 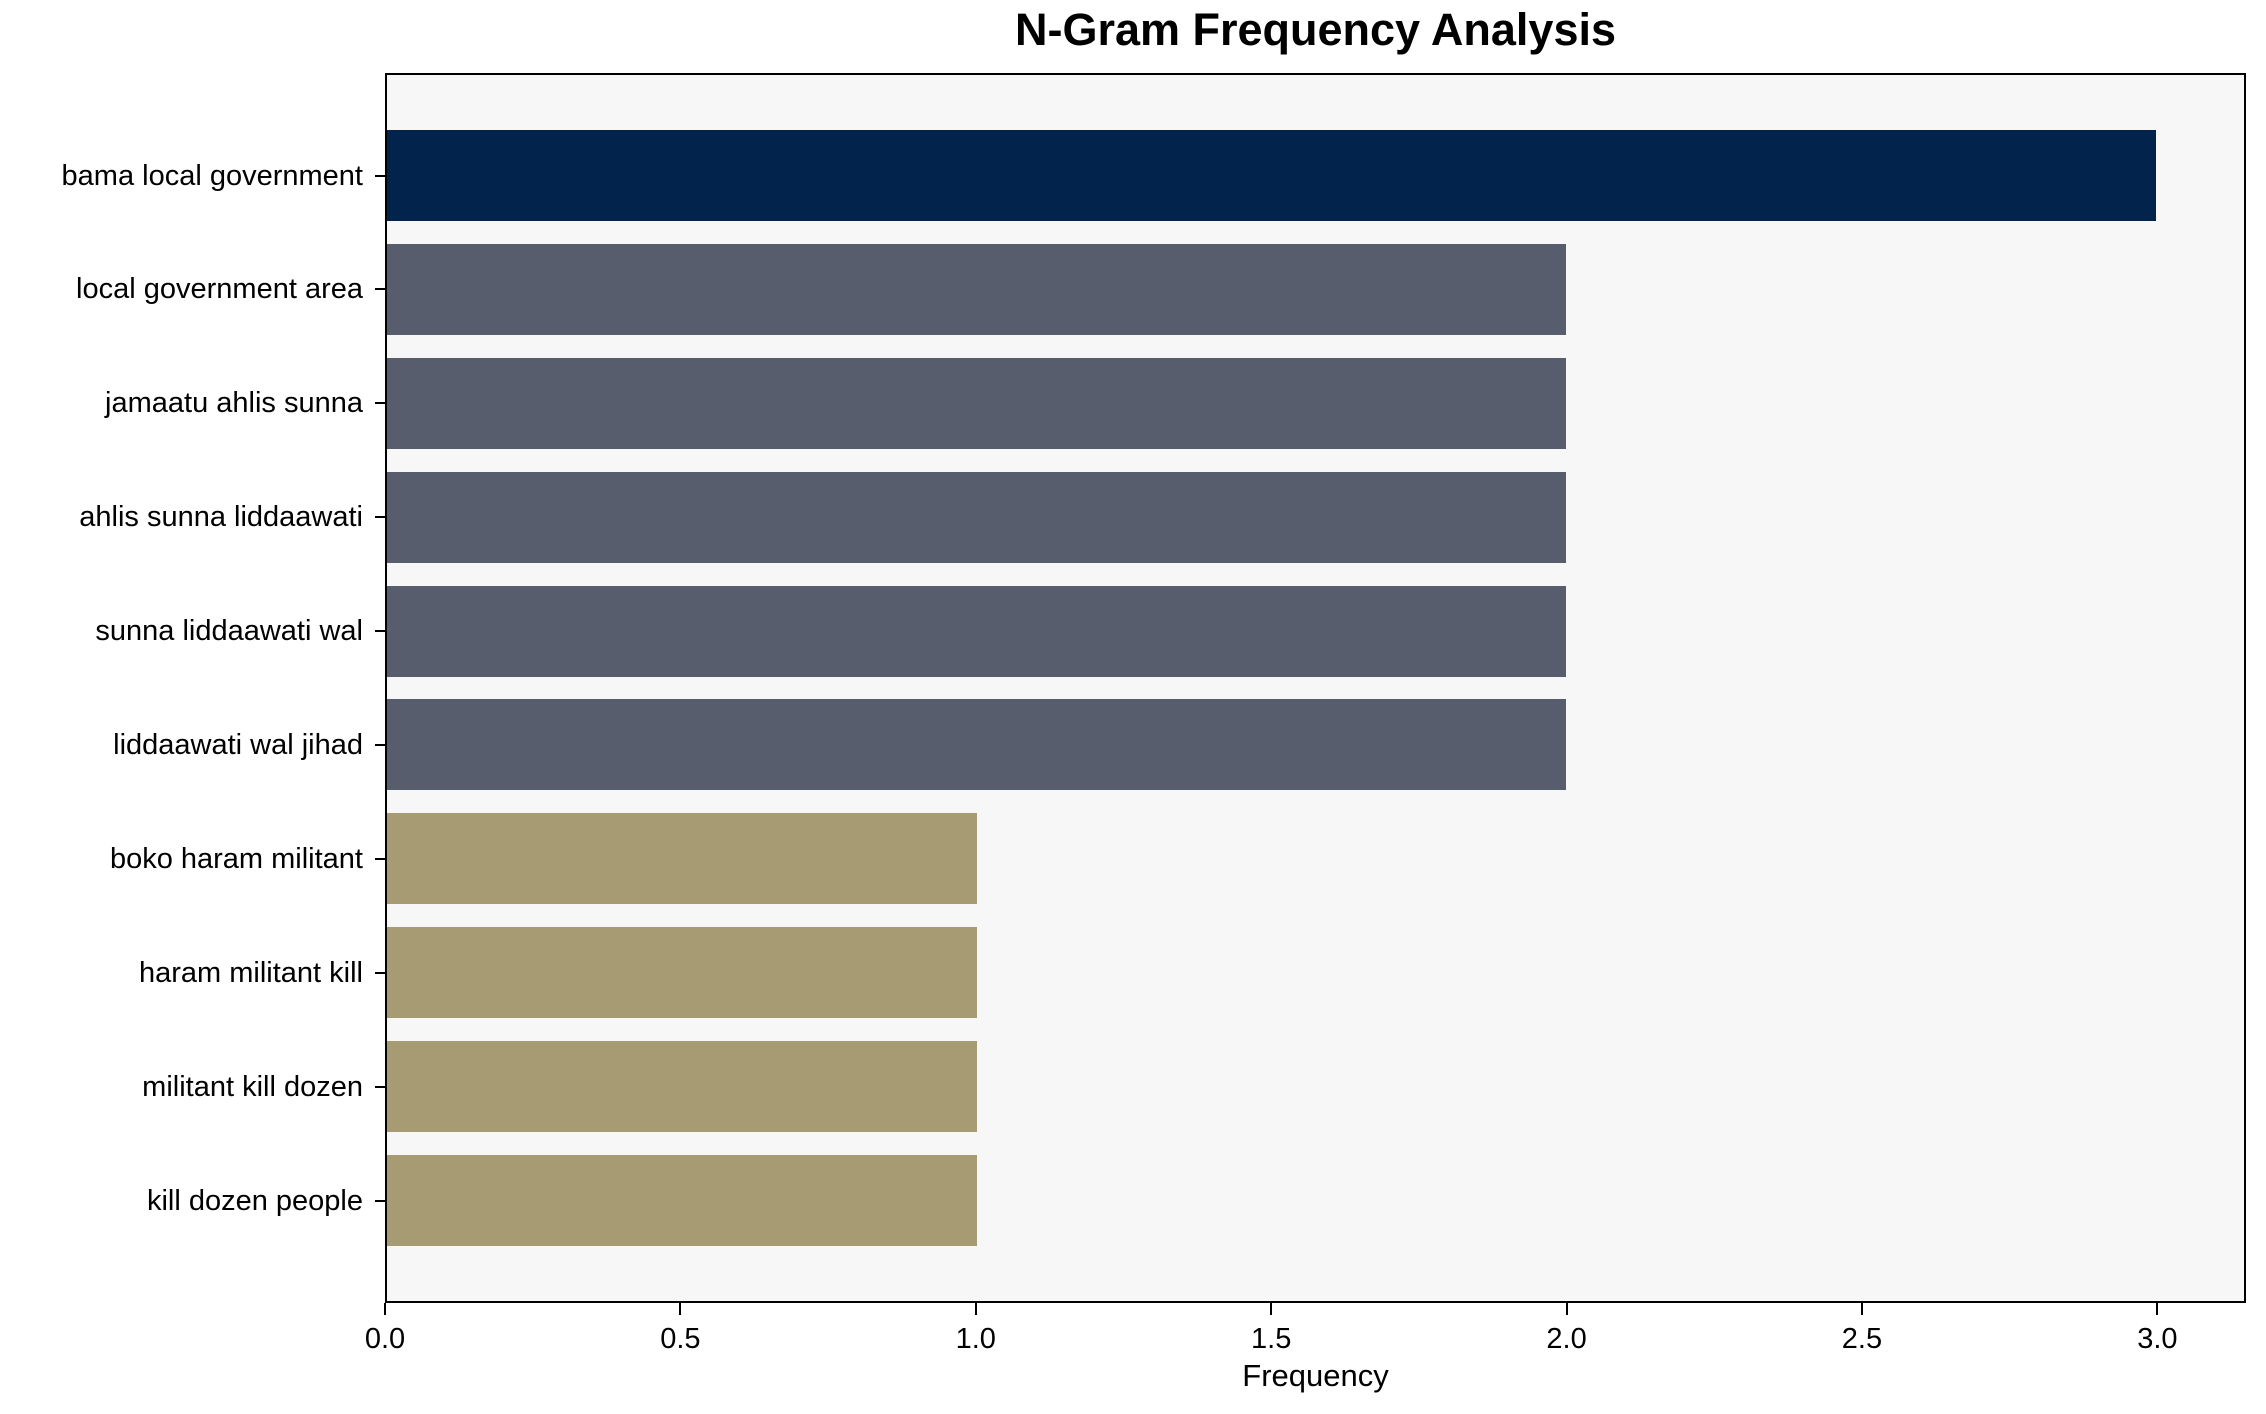 I want to click on y-tick-label: bama local government, so click(x=212, y=175).